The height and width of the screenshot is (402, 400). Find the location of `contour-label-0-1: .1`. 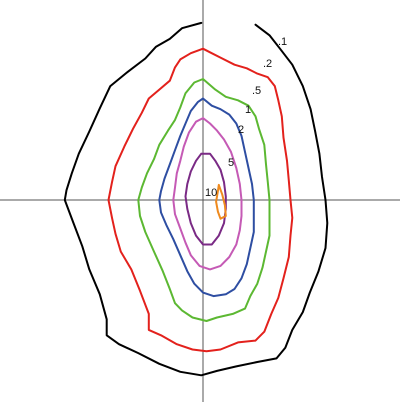

contour-label-0-1: .1 is located at coordinates (282, 42).